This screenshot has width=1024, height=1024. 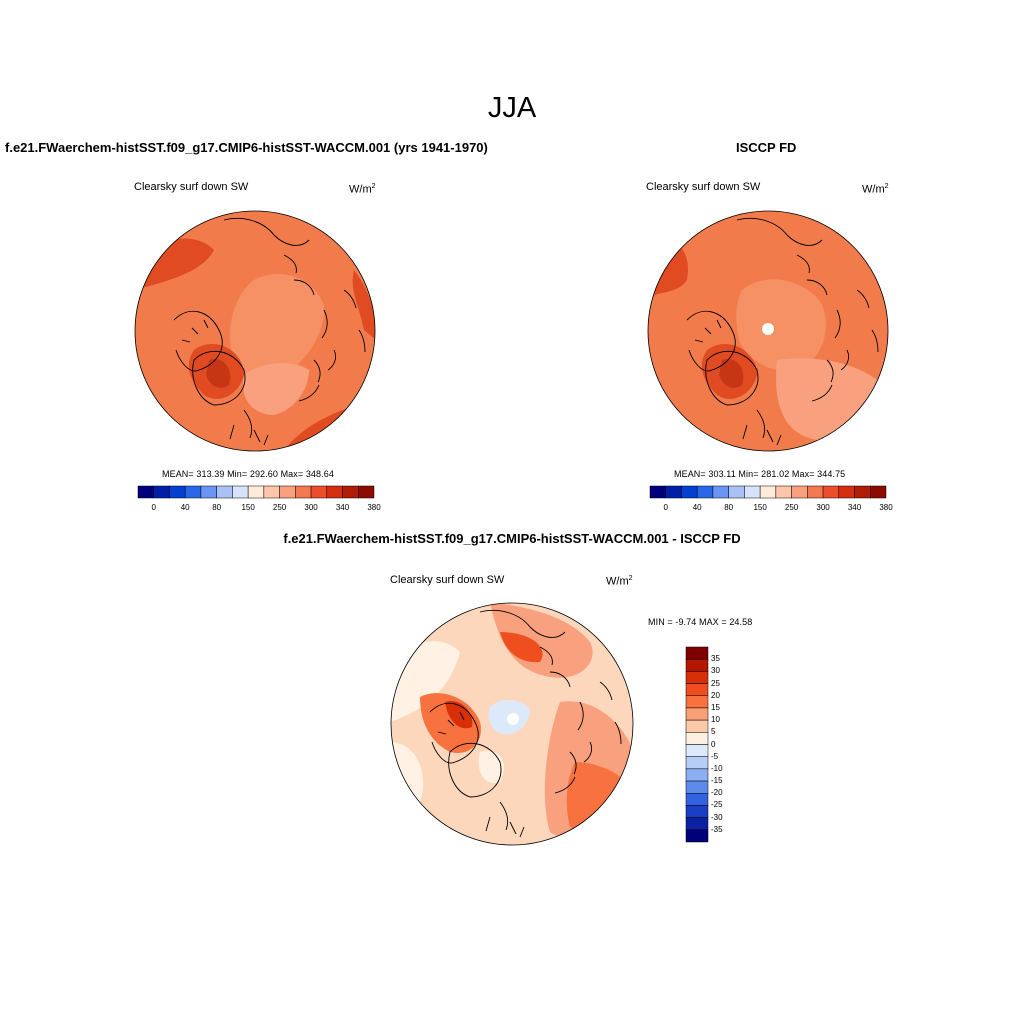 What do you see at coordinates (717, 817) in the screenshot?
I see `diff-colorbar-tick-label: -30` at bounding box center [717, 817].